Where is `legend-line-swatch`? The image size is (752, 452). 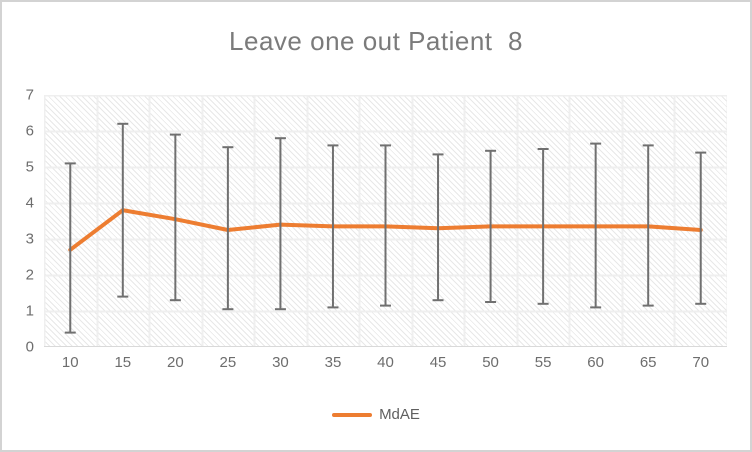
legend-line-swatch is located at coordinates (352, 414).